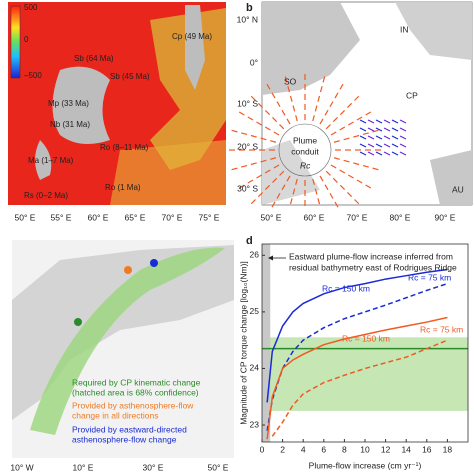  I want to click on place-label: Cp (49 Ma), so click(192, 36).